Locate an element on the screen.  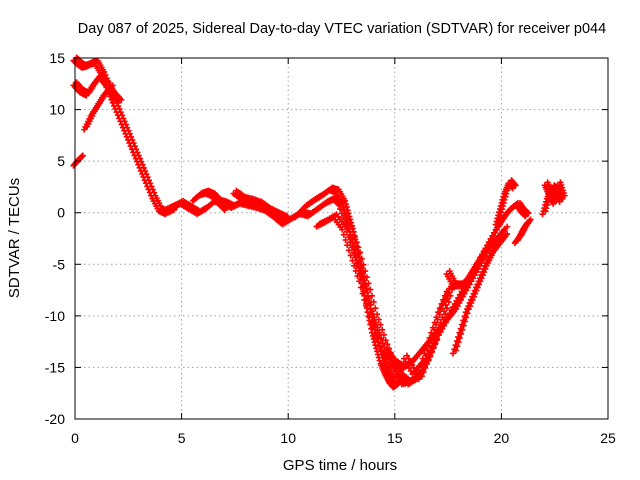
y-tick-label: -5 is located at coordinates (59, 264).